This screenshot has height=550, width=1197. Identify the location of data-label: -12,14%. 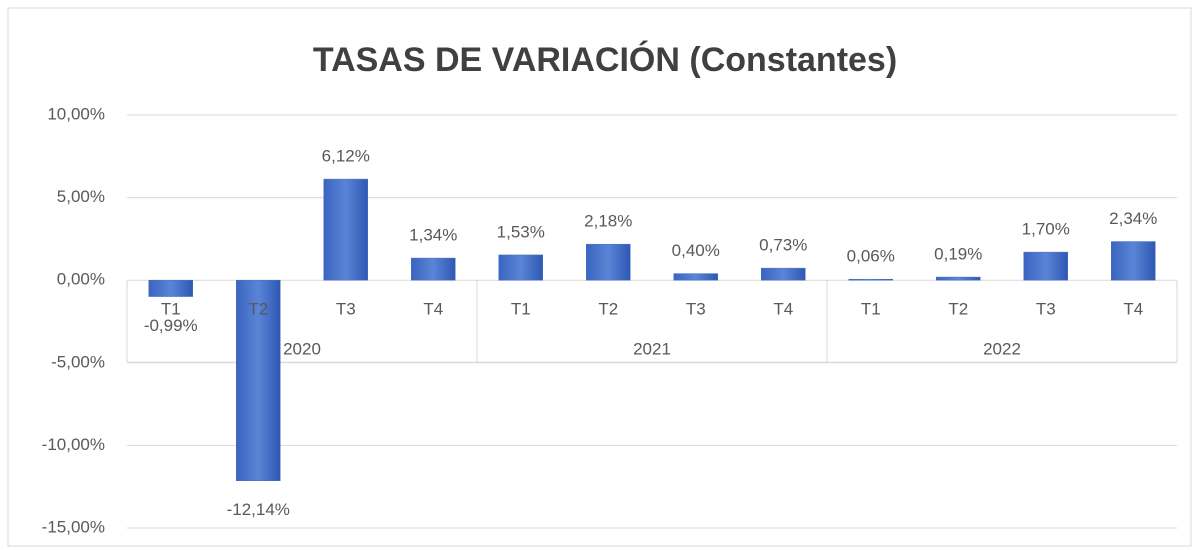
(258, 509).